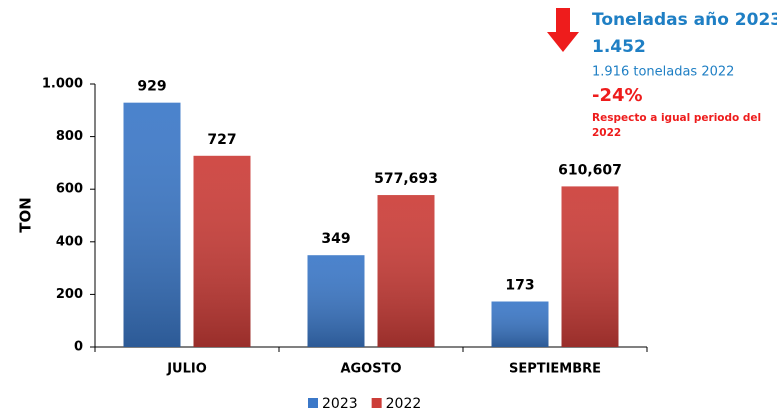  What do you see at coordinates (62, 84) in the screenshot?
I see `y-tick-label: 1.000` at bounding box center [62, 84].